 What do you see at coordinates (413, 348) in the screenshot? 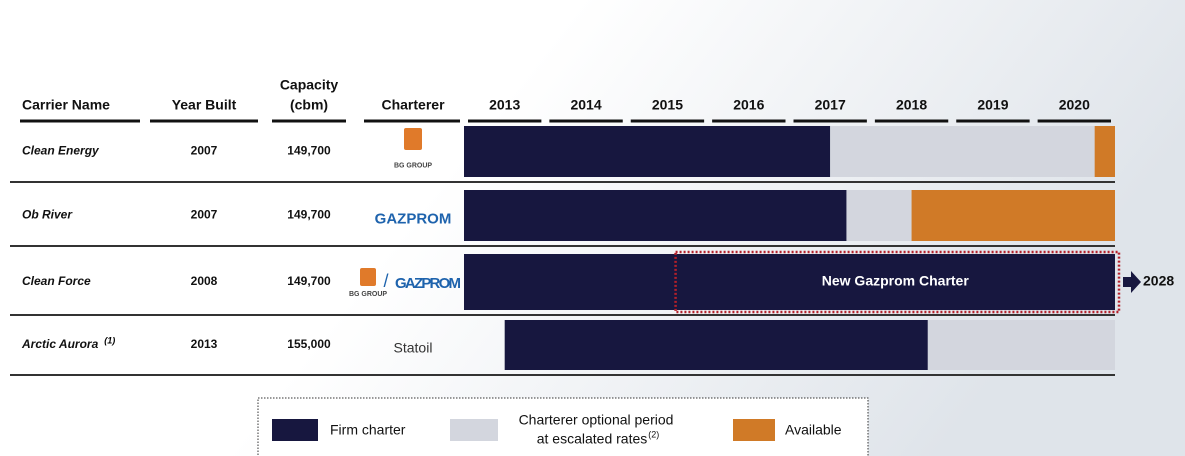
I see `charterer-logo: Statoil` at bounding box center [413, 348].